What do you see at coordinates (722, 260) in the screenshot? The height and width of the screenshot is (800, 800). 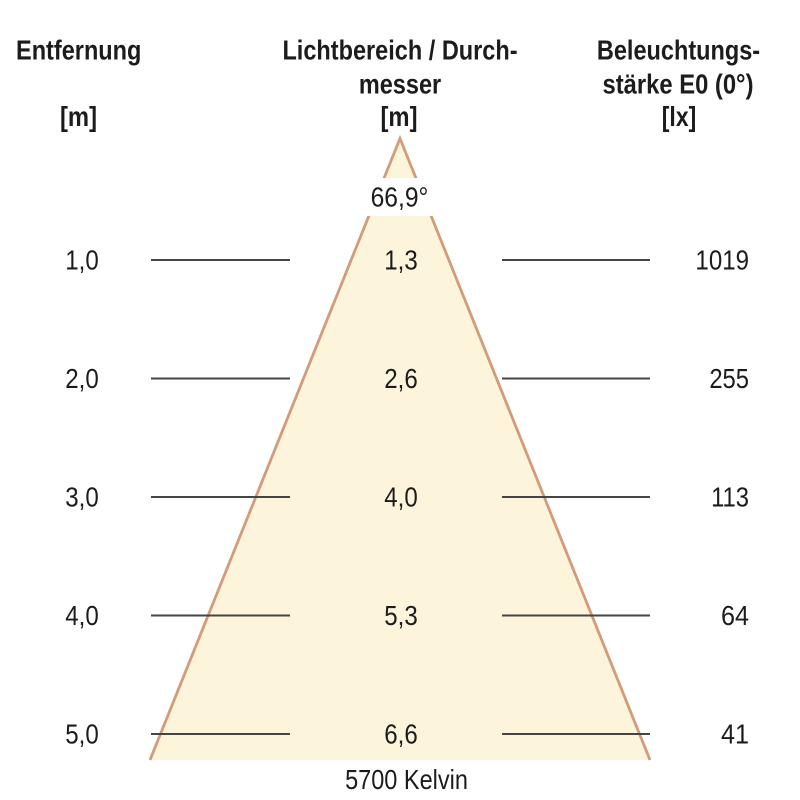 I see `svg-text: 1019` at bounding box center [722, 260].